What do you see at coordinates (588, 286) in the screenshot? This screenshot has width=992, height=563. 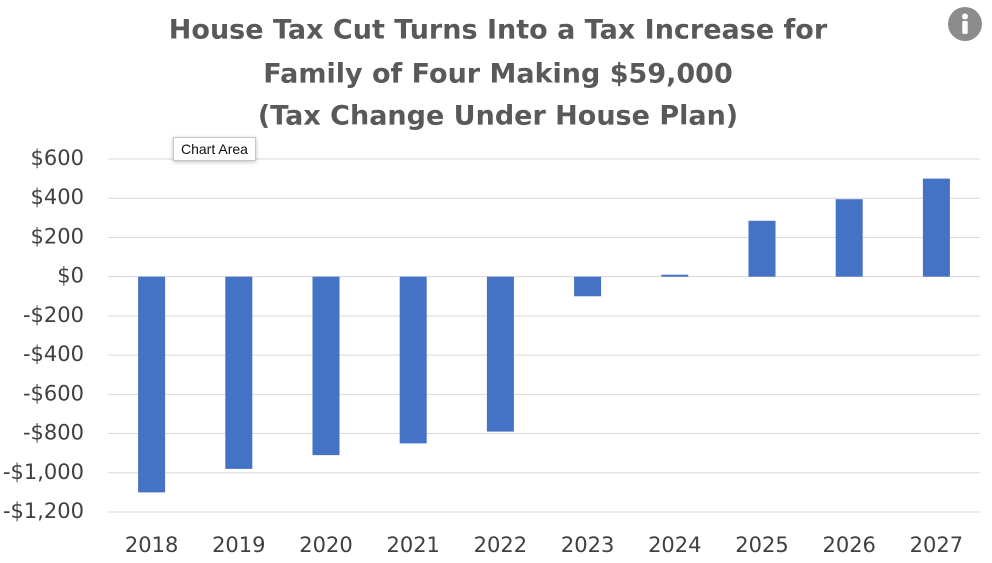 I see `bar-2023` at bounding box center [588, 286].